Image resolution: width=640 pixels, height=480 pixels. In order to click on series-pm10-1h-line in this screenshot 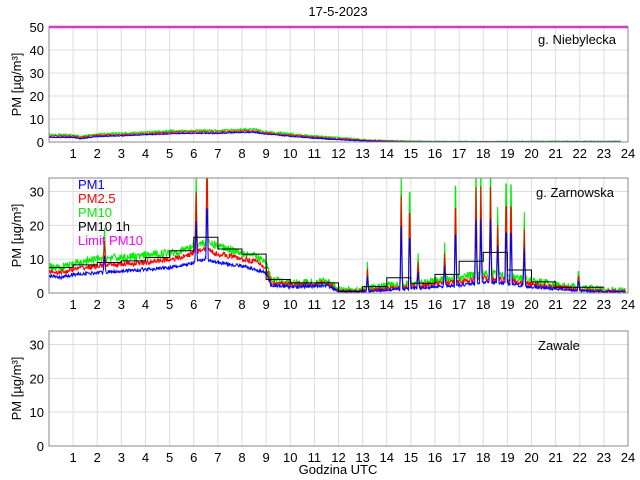, I will do `click(326, 264)`.